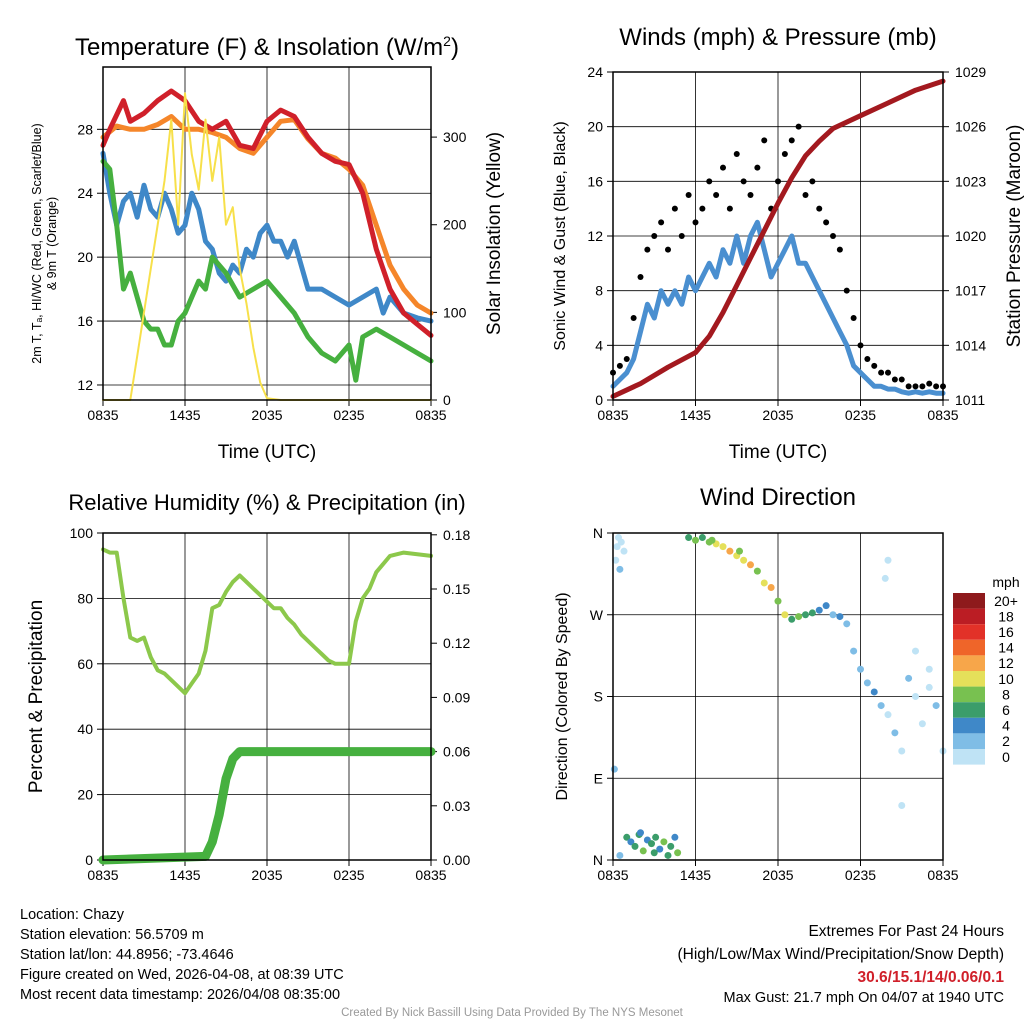  Describe the element at coordinates (599, 291) in the screenshot. I see `y-tick-label: 8` at that location.